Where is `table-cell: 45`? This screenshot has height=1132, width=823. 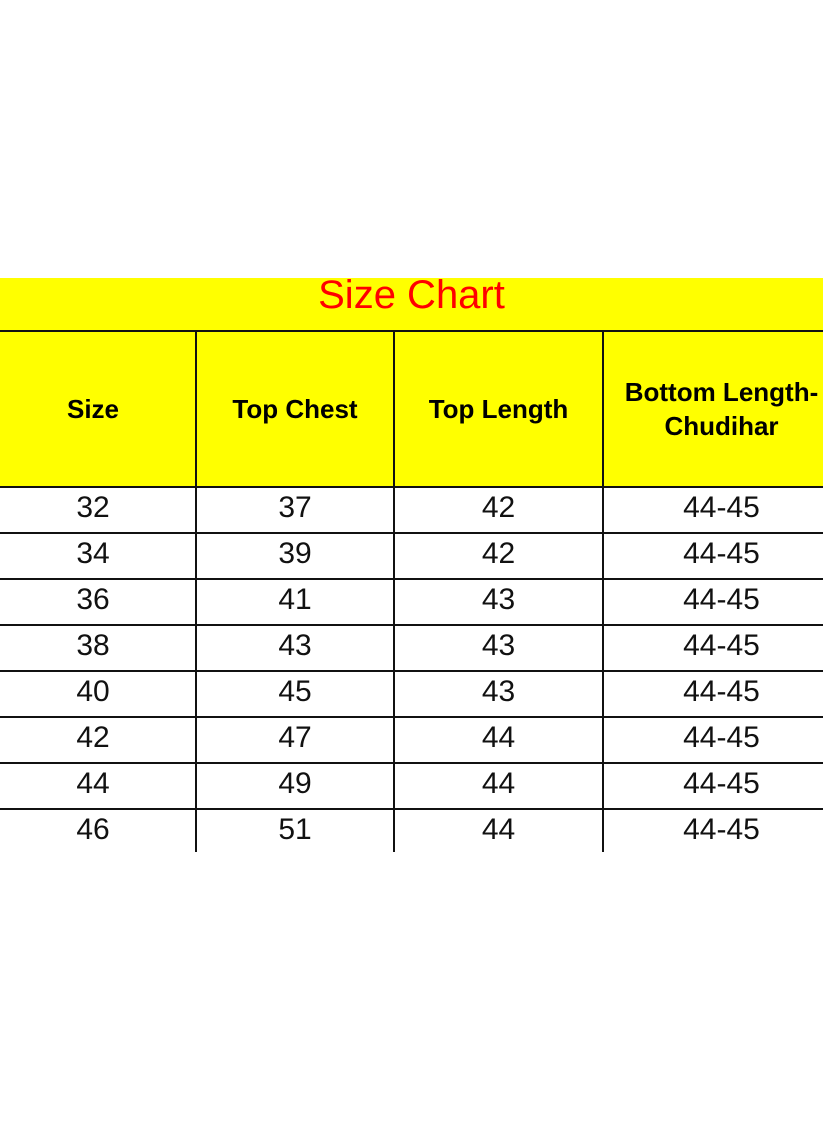
table-cell: 45 is located at coordinates (295, 691).